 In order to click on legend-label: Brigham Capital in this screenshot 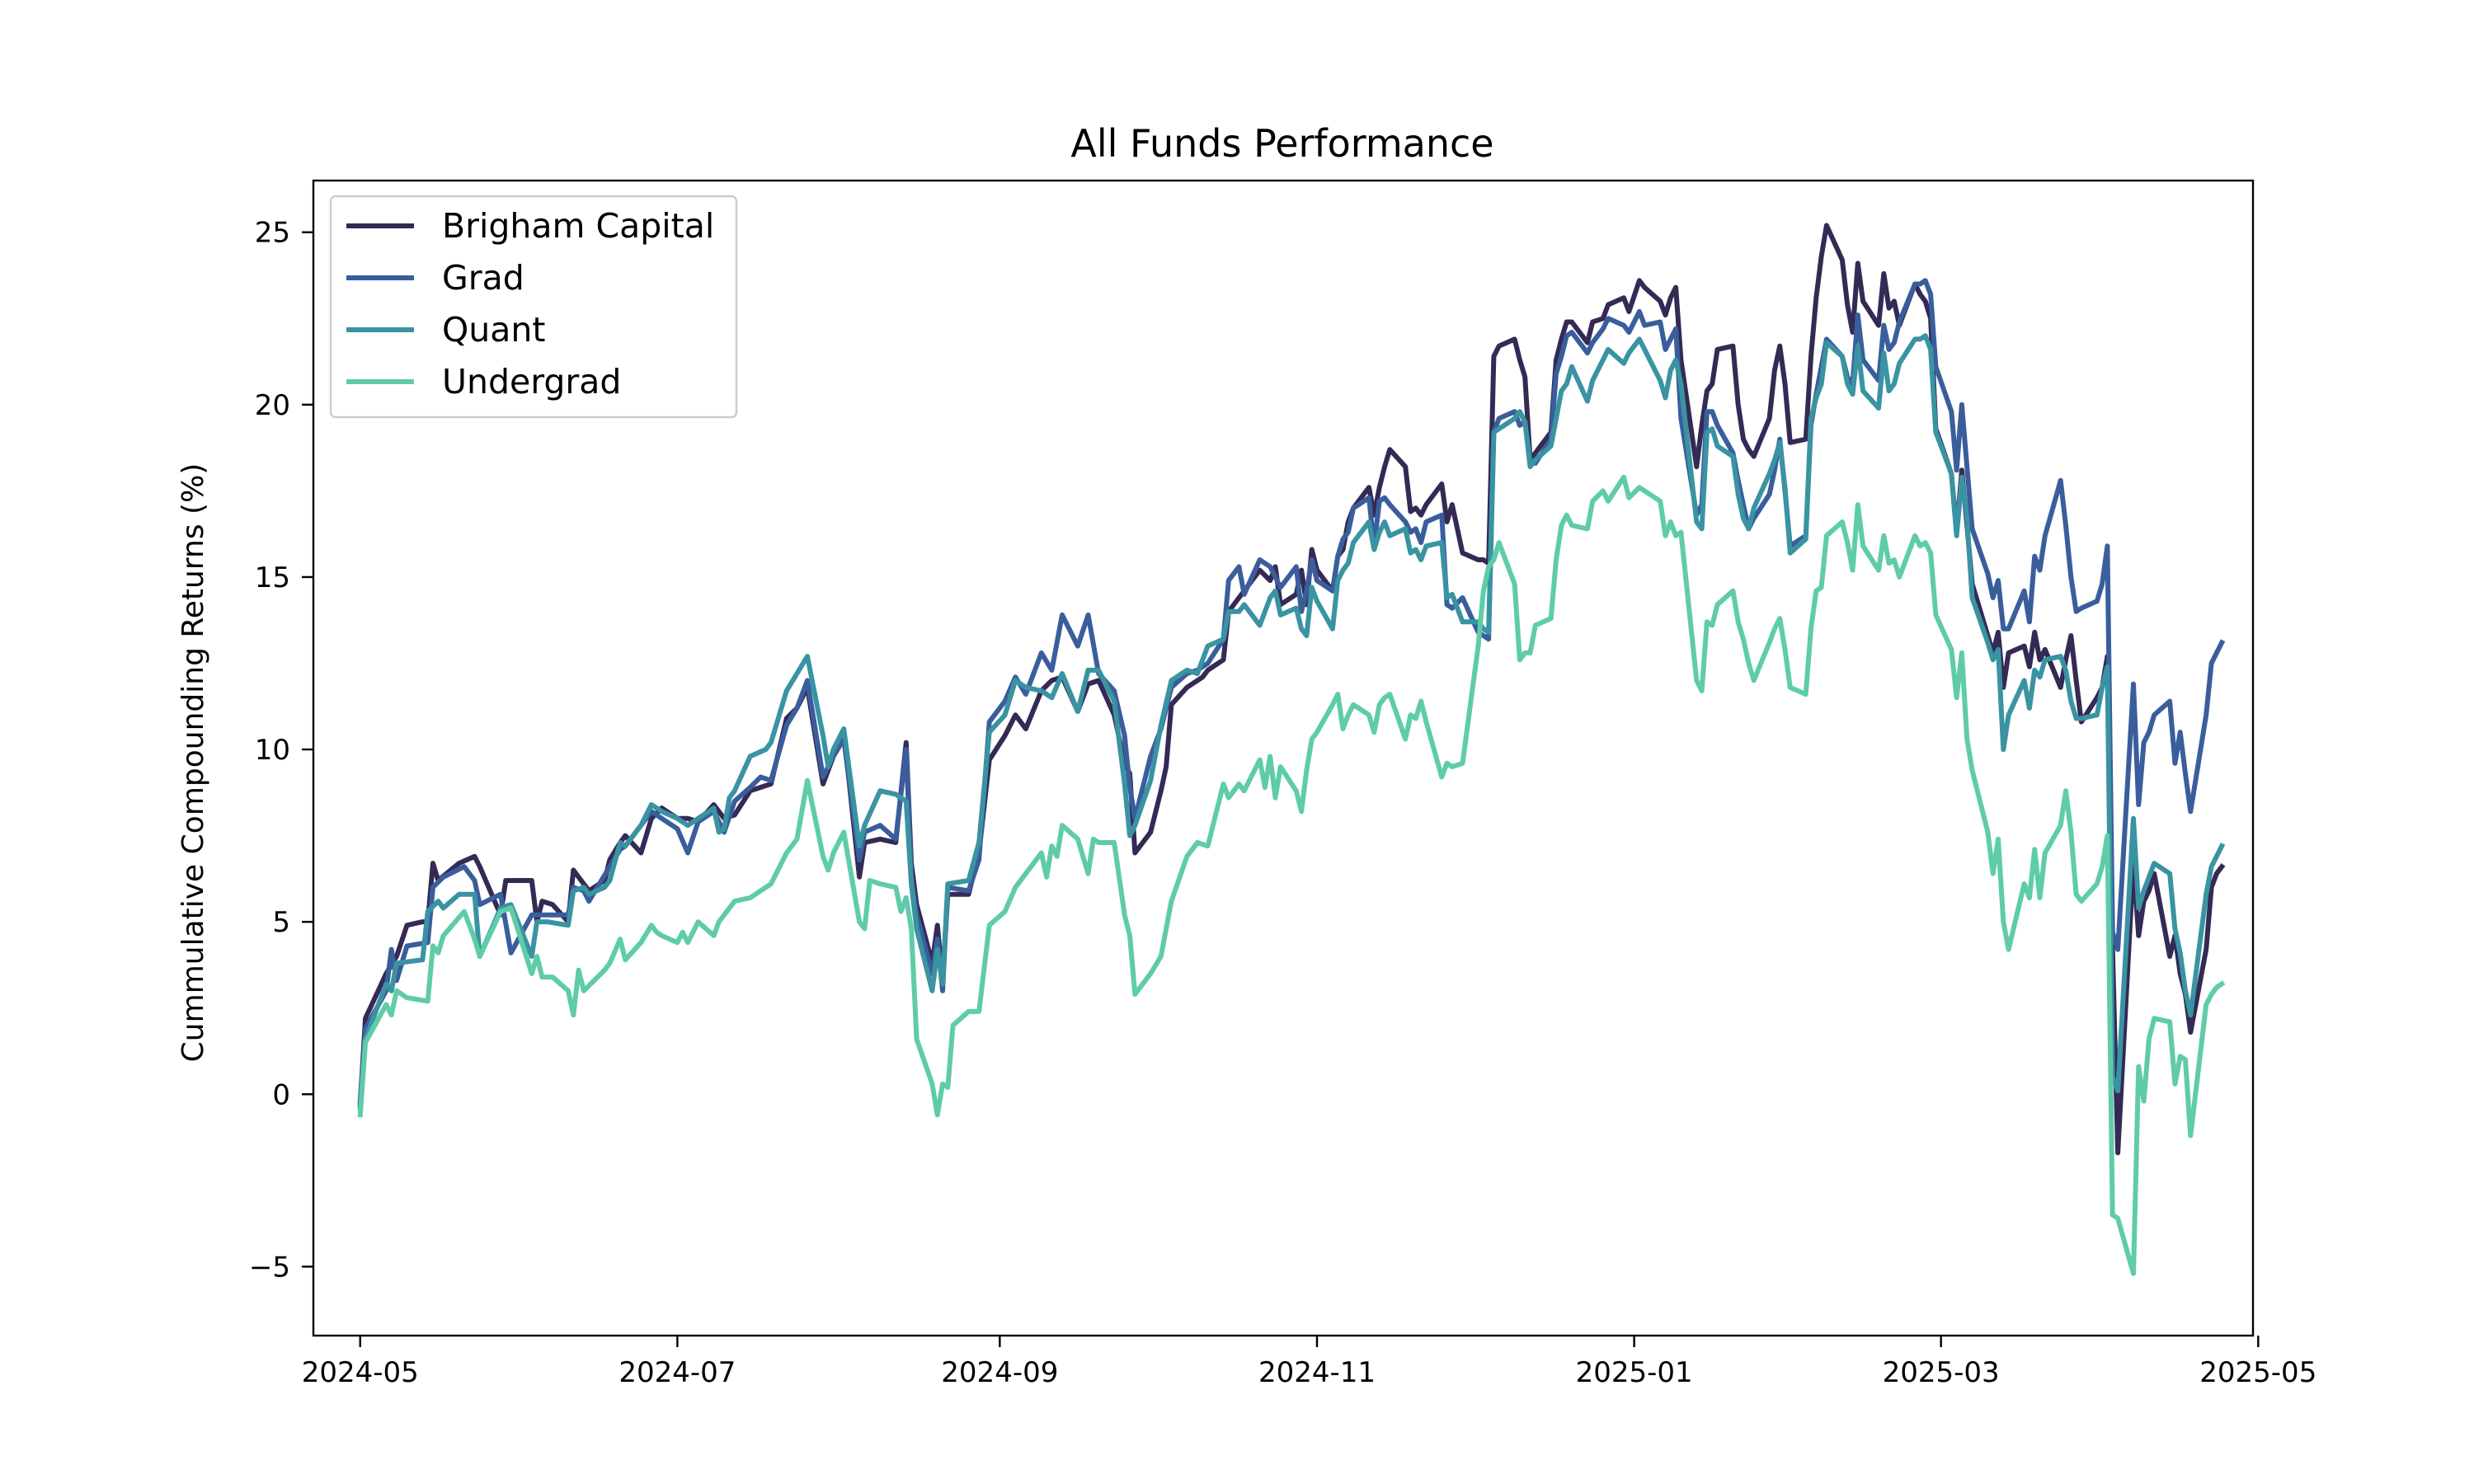, I will do `click(578, 226)`.